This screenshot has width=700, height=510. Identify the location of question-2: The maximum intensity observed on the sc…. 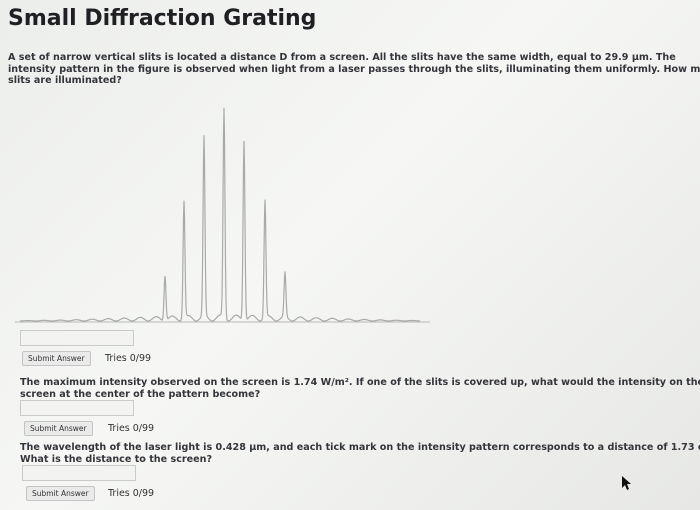
(360, 388).